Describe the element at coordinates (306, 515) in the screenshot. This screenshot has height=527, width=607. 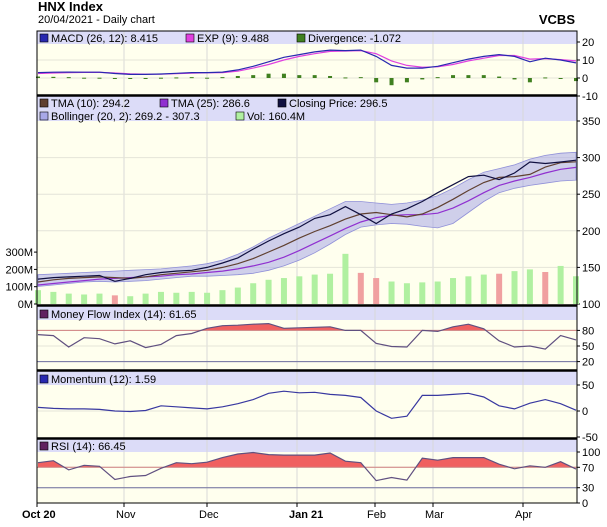
I see `x-tick-label: Jan 21` at that location.